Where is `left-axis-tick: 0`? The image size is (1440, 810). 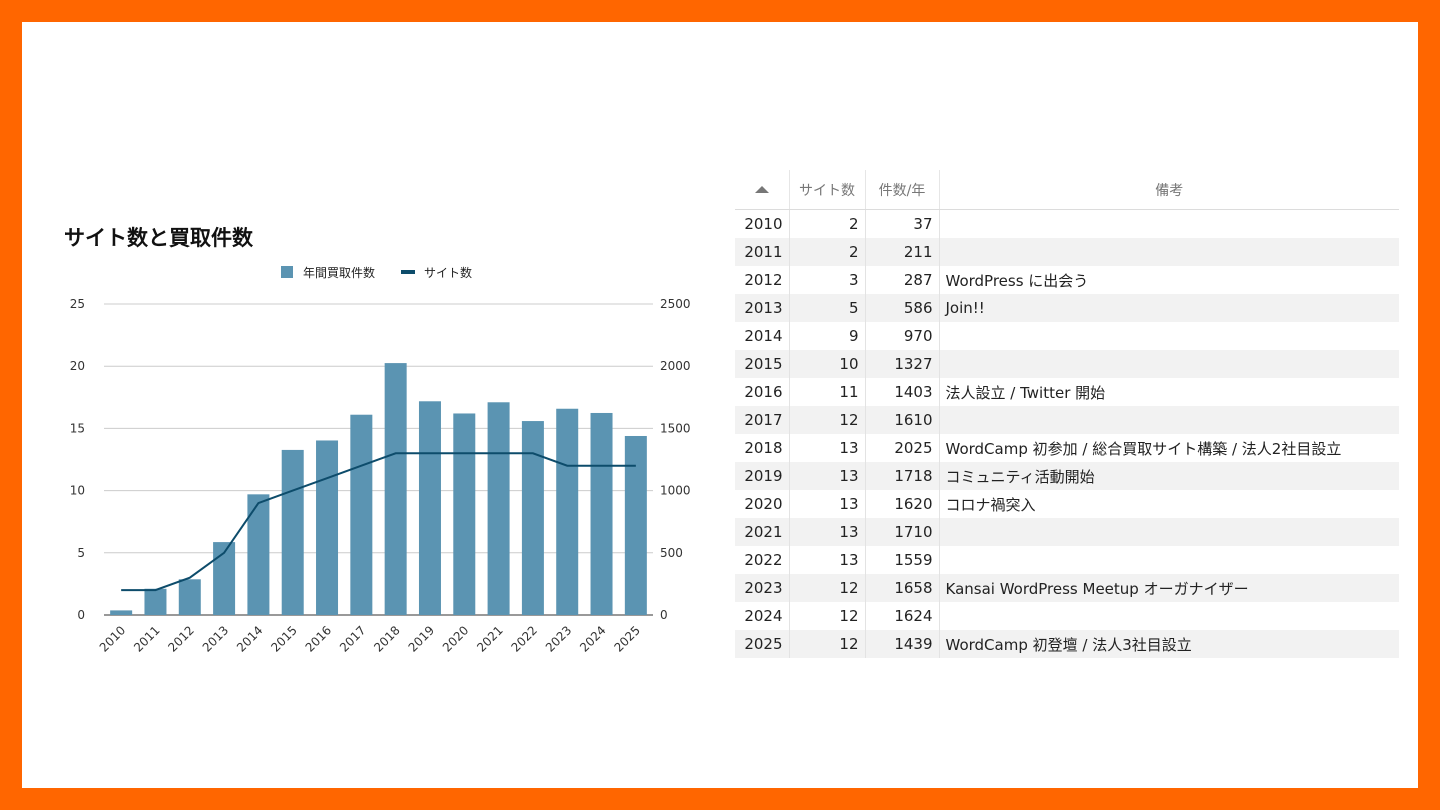 left-axis-tick: 0 is located at coordinates (81, 615).